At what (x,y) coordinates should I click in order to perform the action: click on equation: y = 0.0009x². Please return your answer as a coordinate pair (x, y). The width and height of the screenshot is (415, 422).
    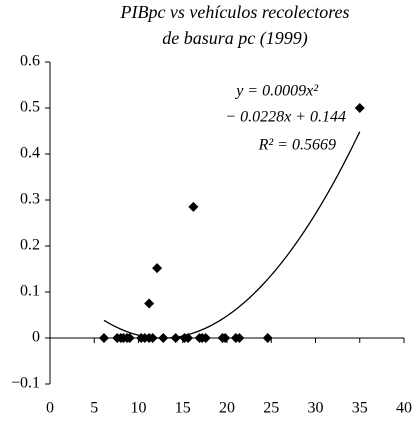
    Looking at the image, I should click on (276, 91).